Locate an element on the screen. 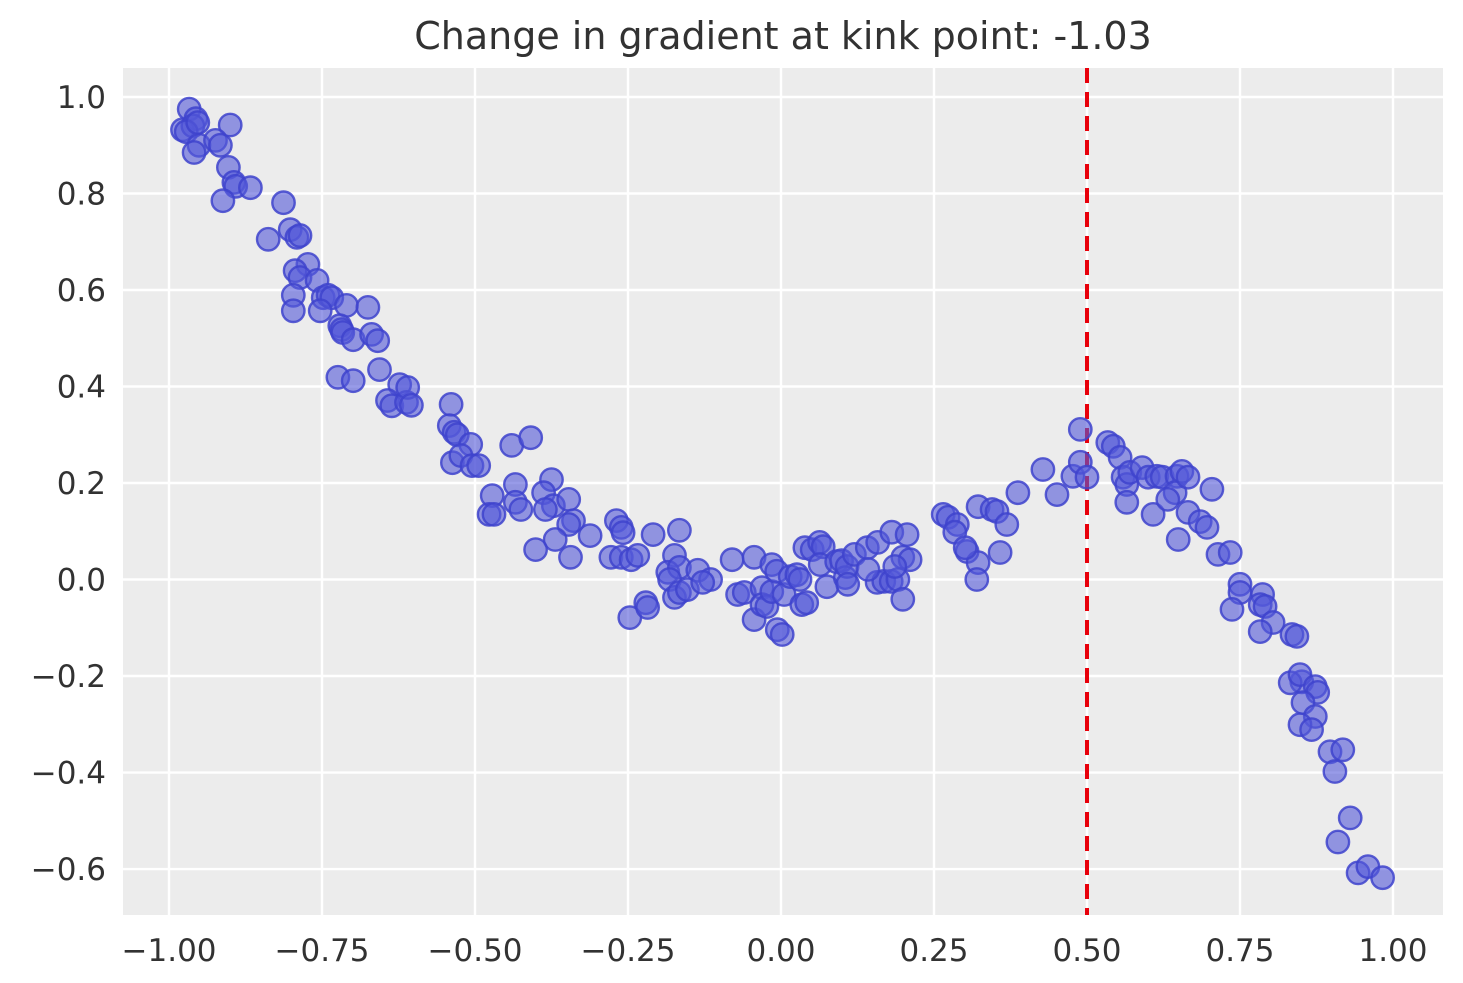 This screenshot has height=983, width=1463. x-tick-label: 0.75 is located at coordinates (1239, 951).